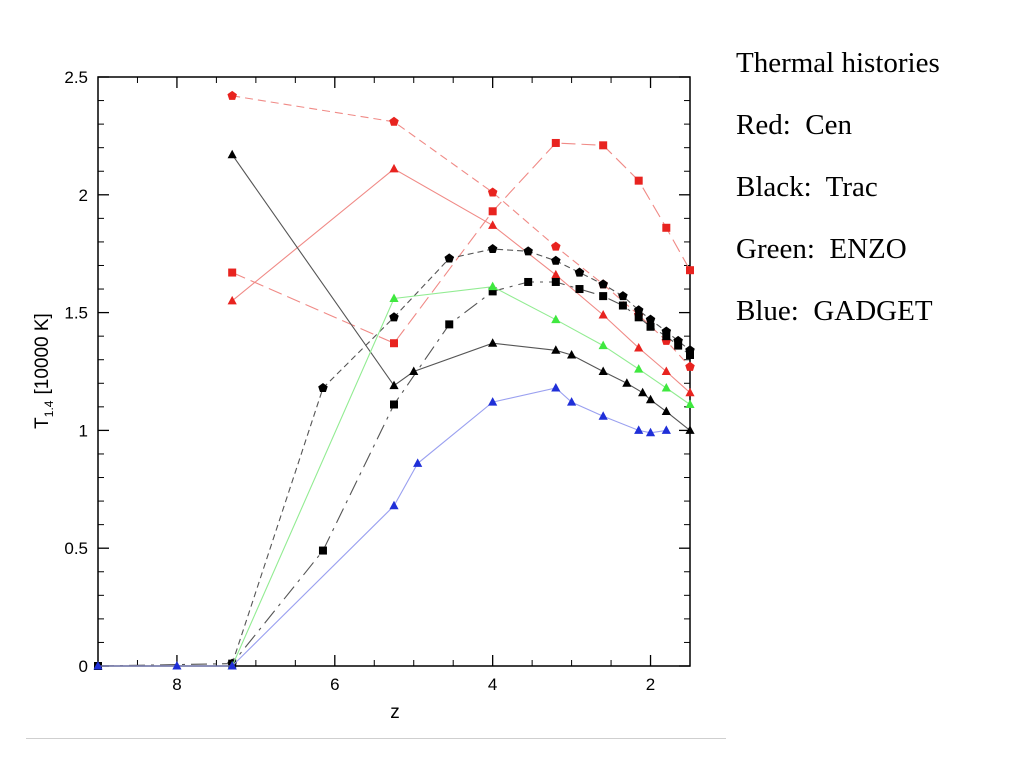 The width and height of the screenshot is (1024, 768). I want to click on legend-line-green: Green: ENZO, so click(821, 249).